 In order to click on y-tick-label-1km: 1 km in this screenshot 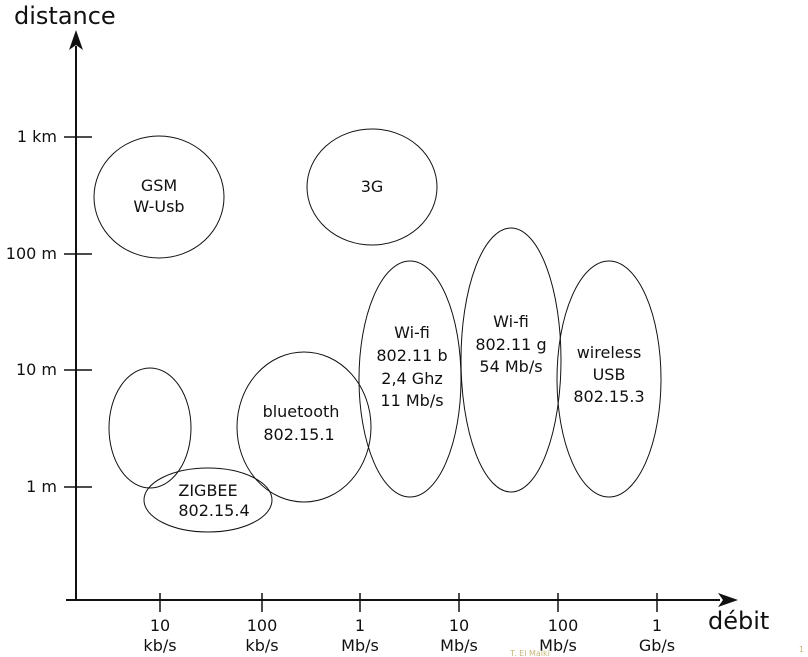, I will do `click(37, 136)`.